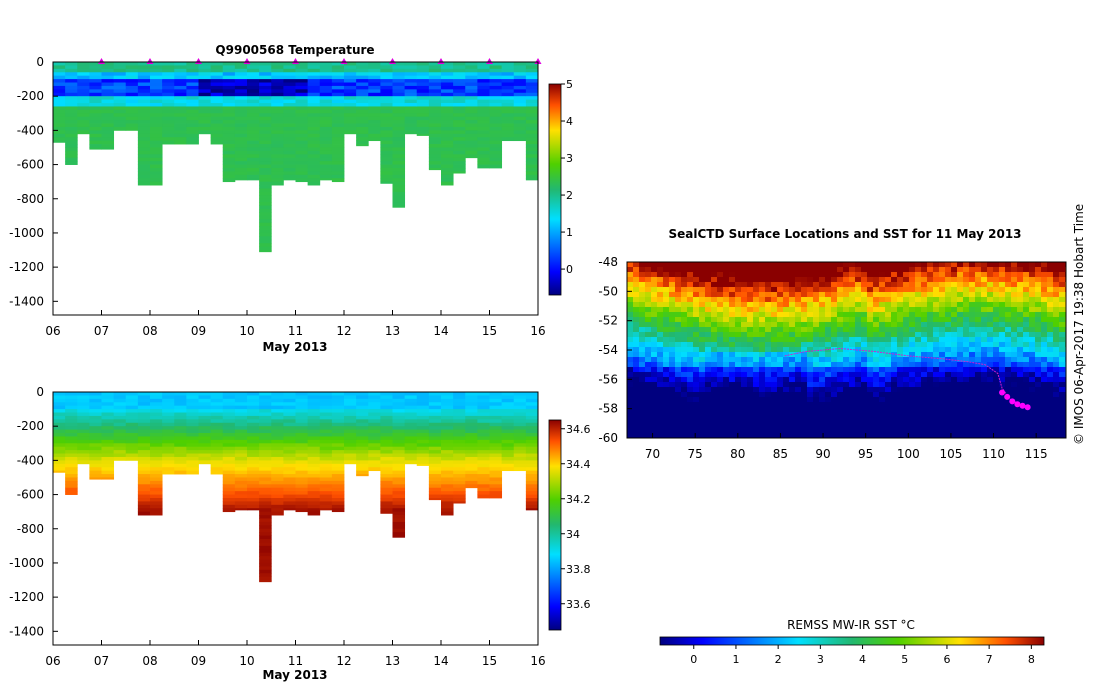  What do you see at coordinates (569, 158) in the screenshot?
I see `colorbar-tick-label: 3` at bounding box center [569, 158].